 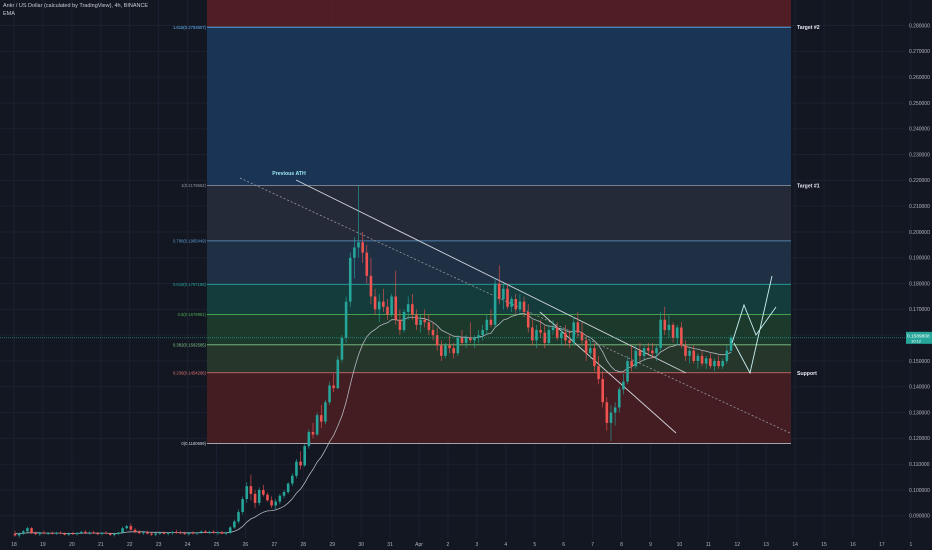 What do you see at coordinates (14, 545) in the screenshot?
I see `x-tick-label: 18` at bounding box center [14, 545].